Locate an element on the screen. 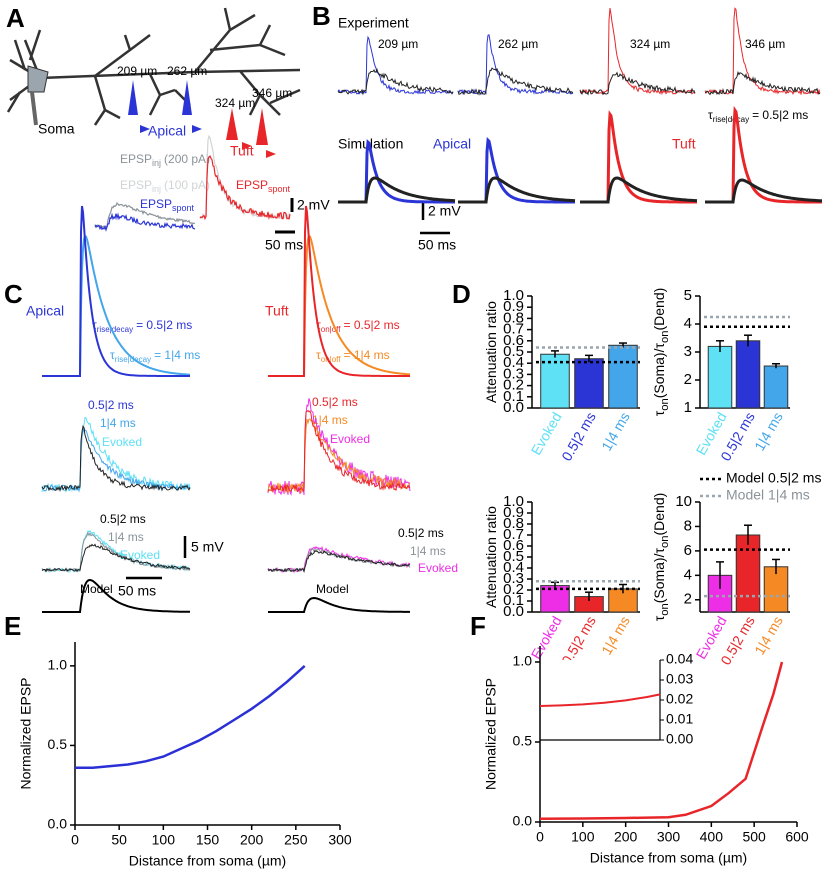 The height and width of the screenshot is (876, 825). text: (100 pA) is located at coordinates (187, 185).